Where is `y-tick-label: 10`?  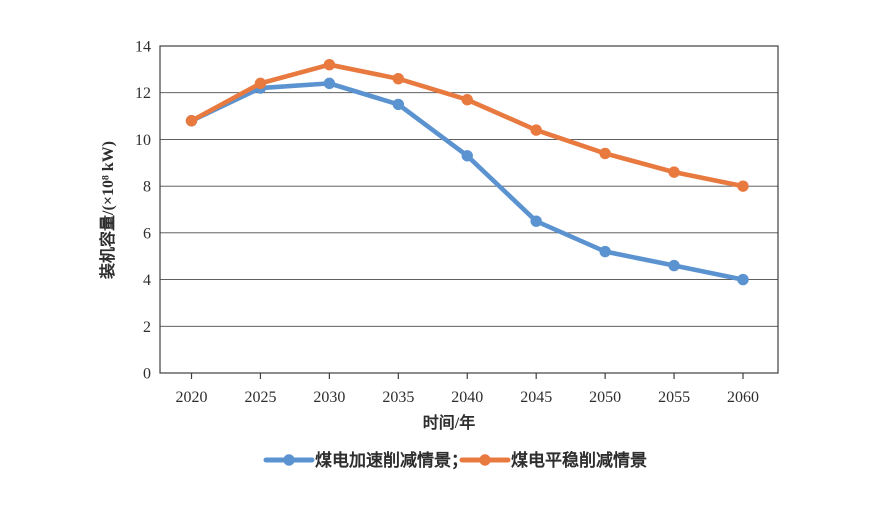
y-tick-label: 10 is located at coordinates (143, 140).